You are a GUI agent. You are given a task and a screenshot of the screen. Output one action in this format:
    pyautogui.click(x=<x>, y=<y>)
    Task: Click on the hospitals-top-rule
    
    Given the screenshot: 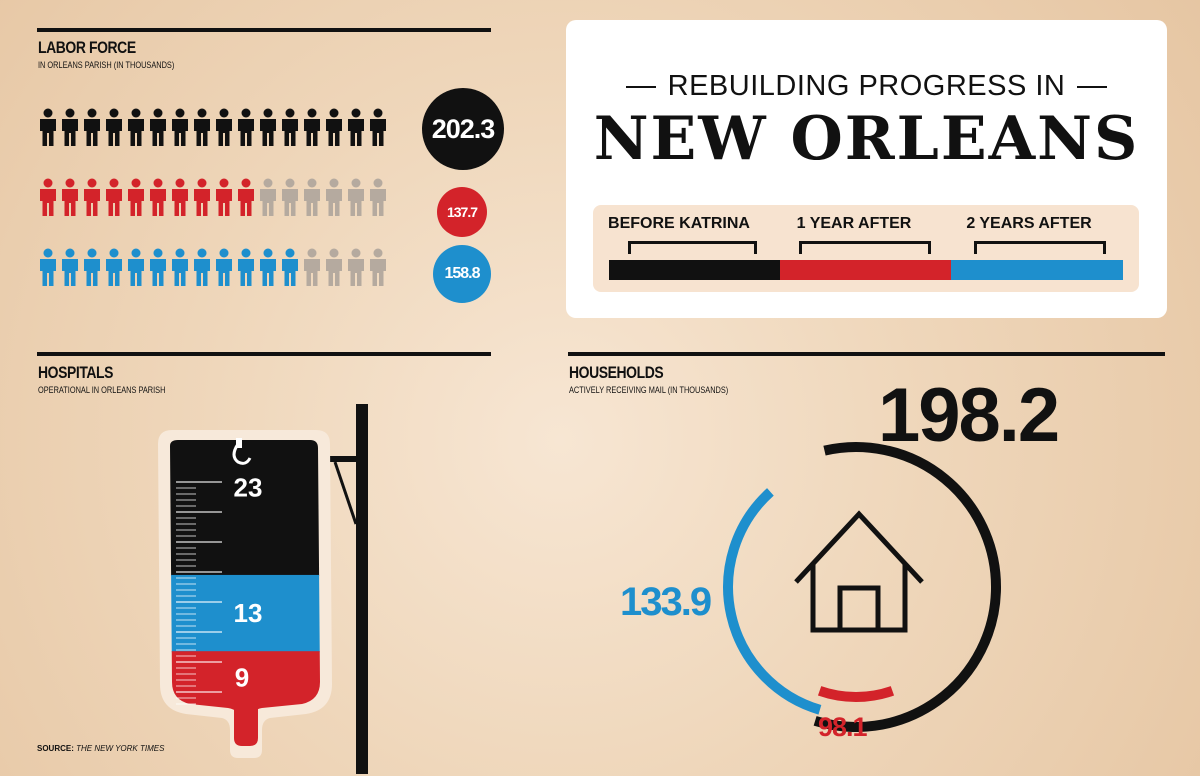 What is the action you would take?
    pyautogui.click(x=264, y=354)
    